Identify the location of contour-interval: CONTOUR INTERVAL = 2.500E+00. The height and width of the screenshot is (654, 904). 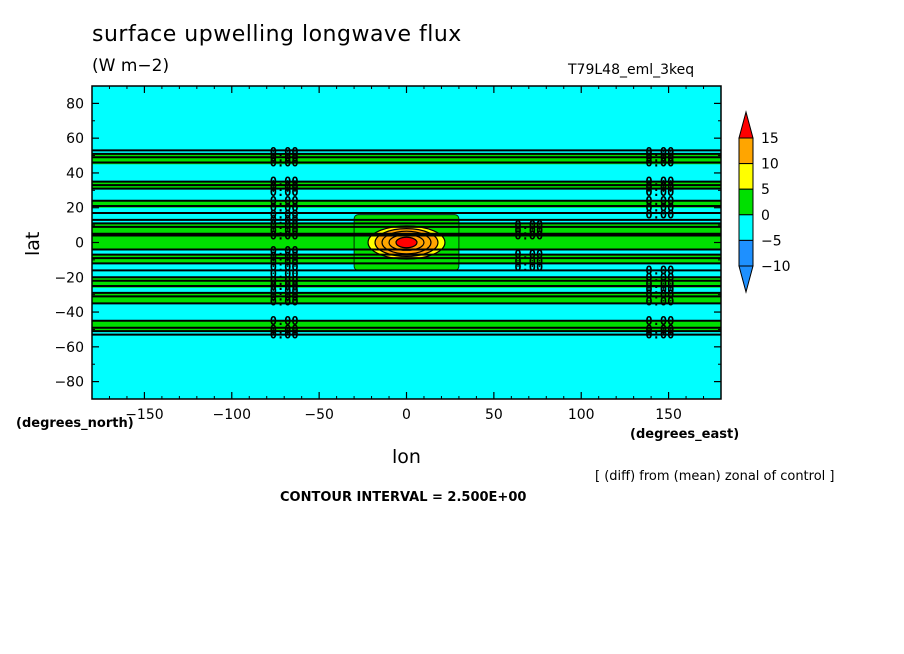
(403, 497).